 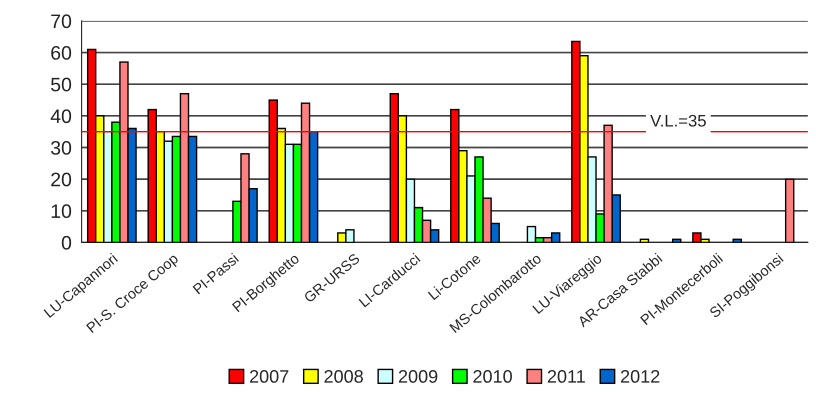 I want to click on y-tick-label: 70, so click(x=61, y=21).